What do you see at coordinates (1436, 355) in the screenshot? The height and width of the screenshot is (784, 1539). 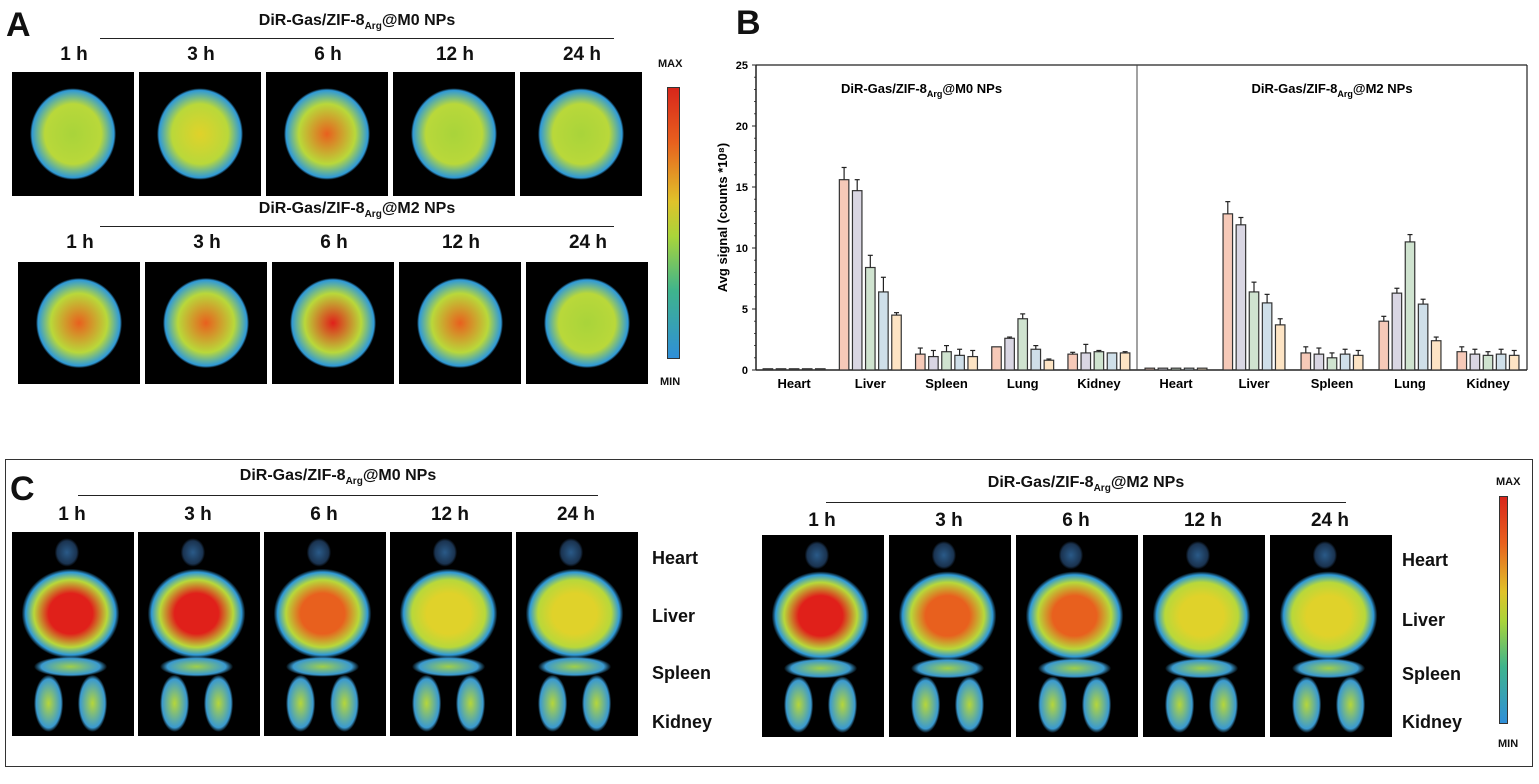 I see `bar-lung-24h` at bounding box center [1436, 355].